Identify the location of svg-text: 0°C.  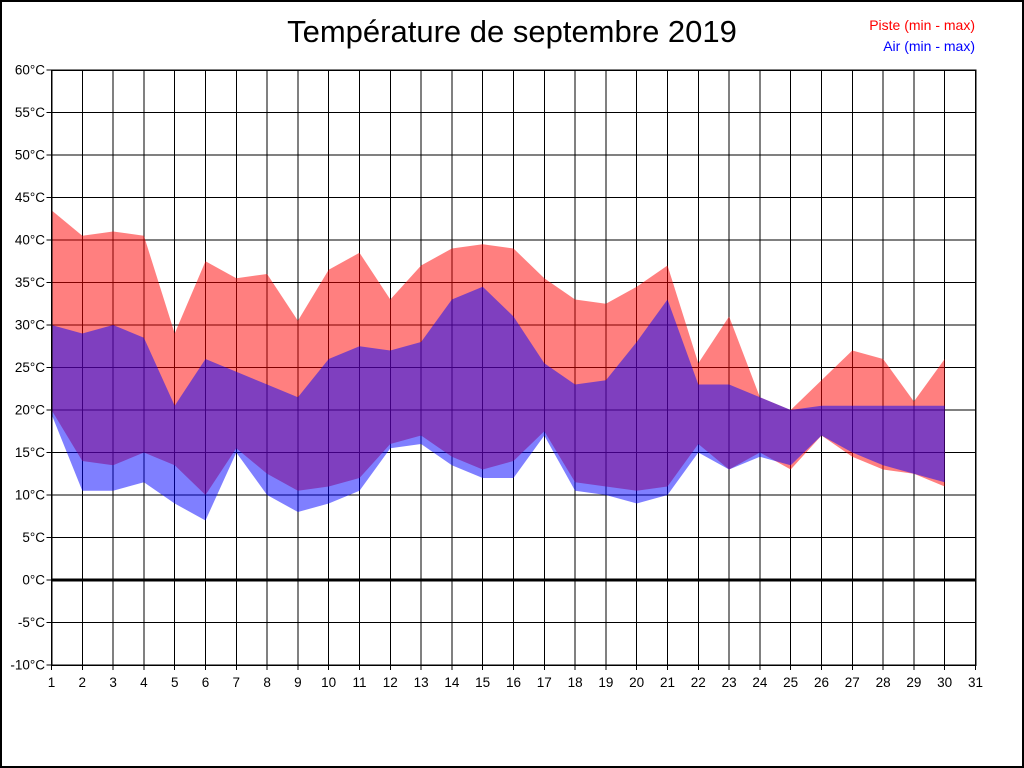
(33, 580).